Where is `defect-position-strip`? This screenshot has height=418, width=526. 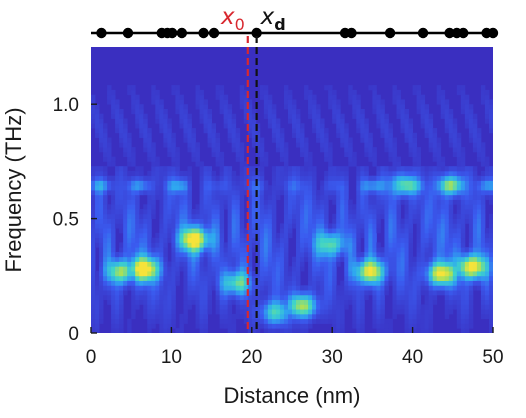 defect-position-strip is located at coordinates (295, 33).